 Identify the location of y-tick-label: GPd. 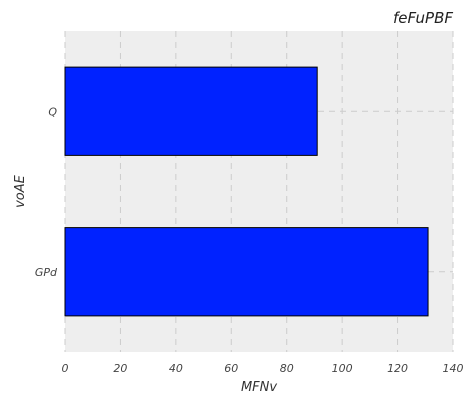
(46, 272).